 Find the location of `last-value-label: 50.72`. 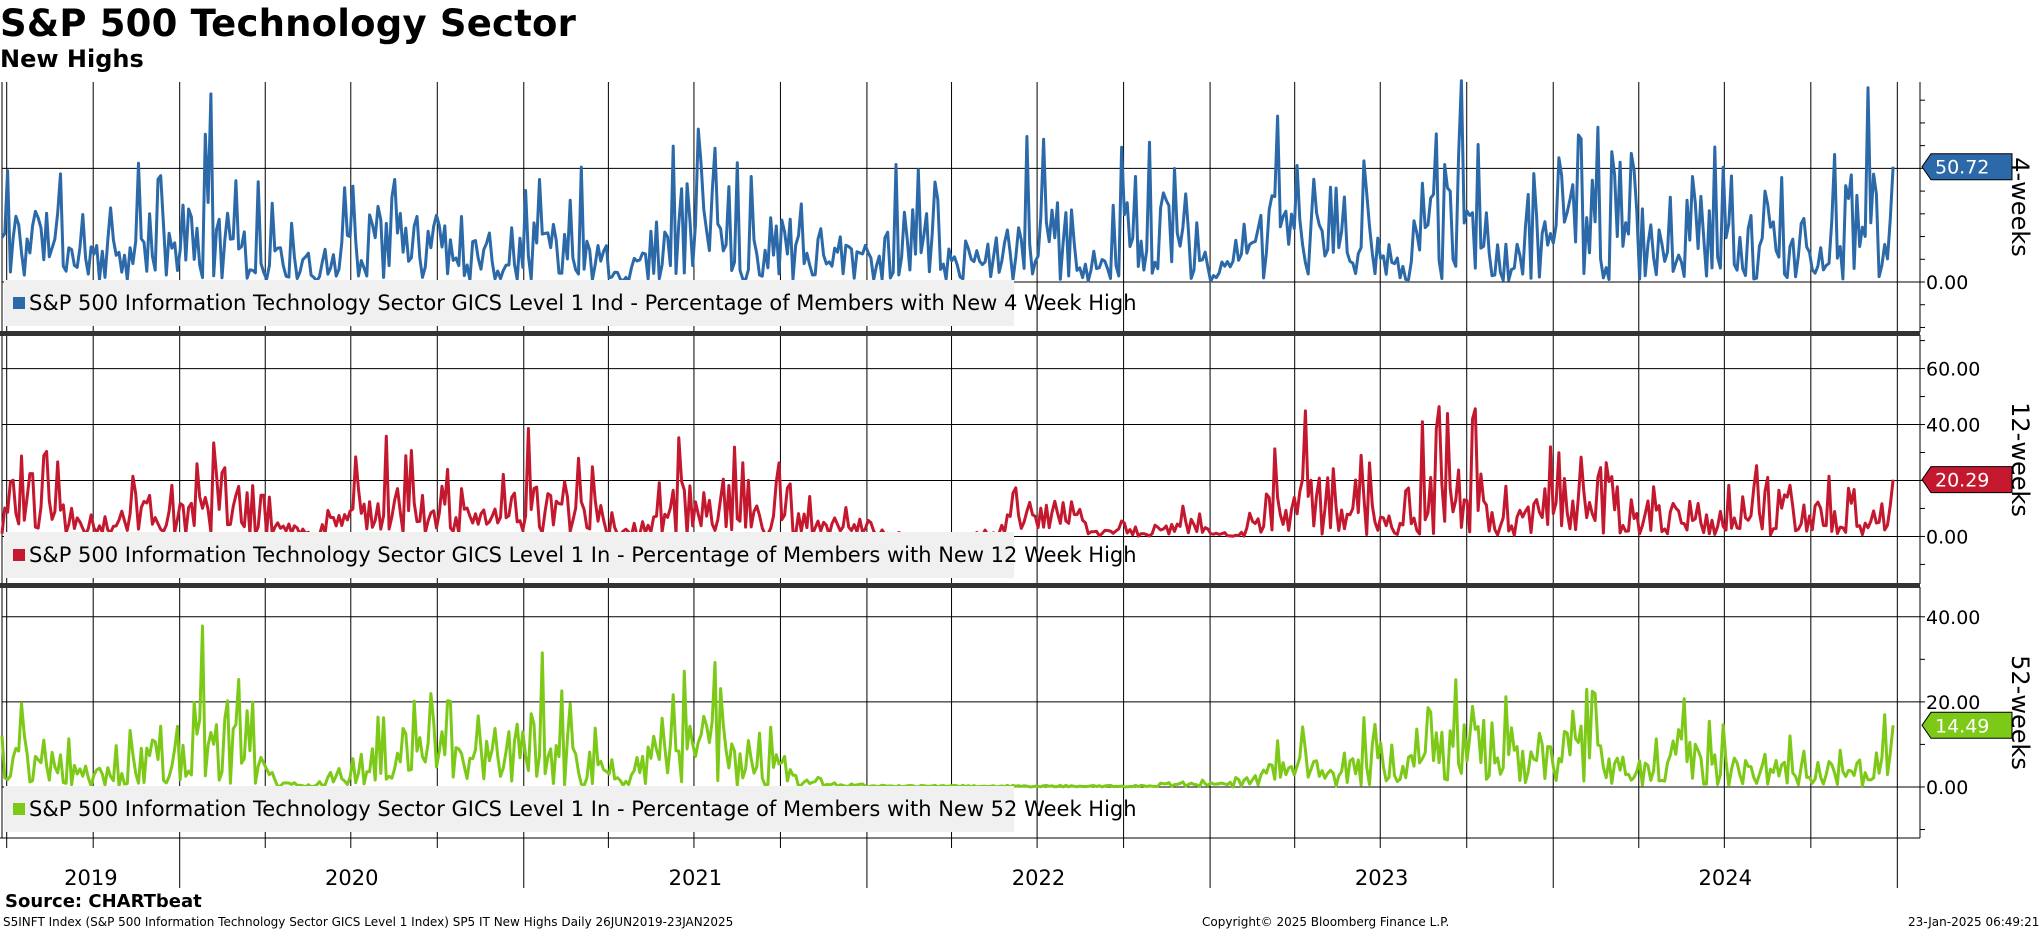

last-value-label: 50.72 is located at coordinates (1962, 168).